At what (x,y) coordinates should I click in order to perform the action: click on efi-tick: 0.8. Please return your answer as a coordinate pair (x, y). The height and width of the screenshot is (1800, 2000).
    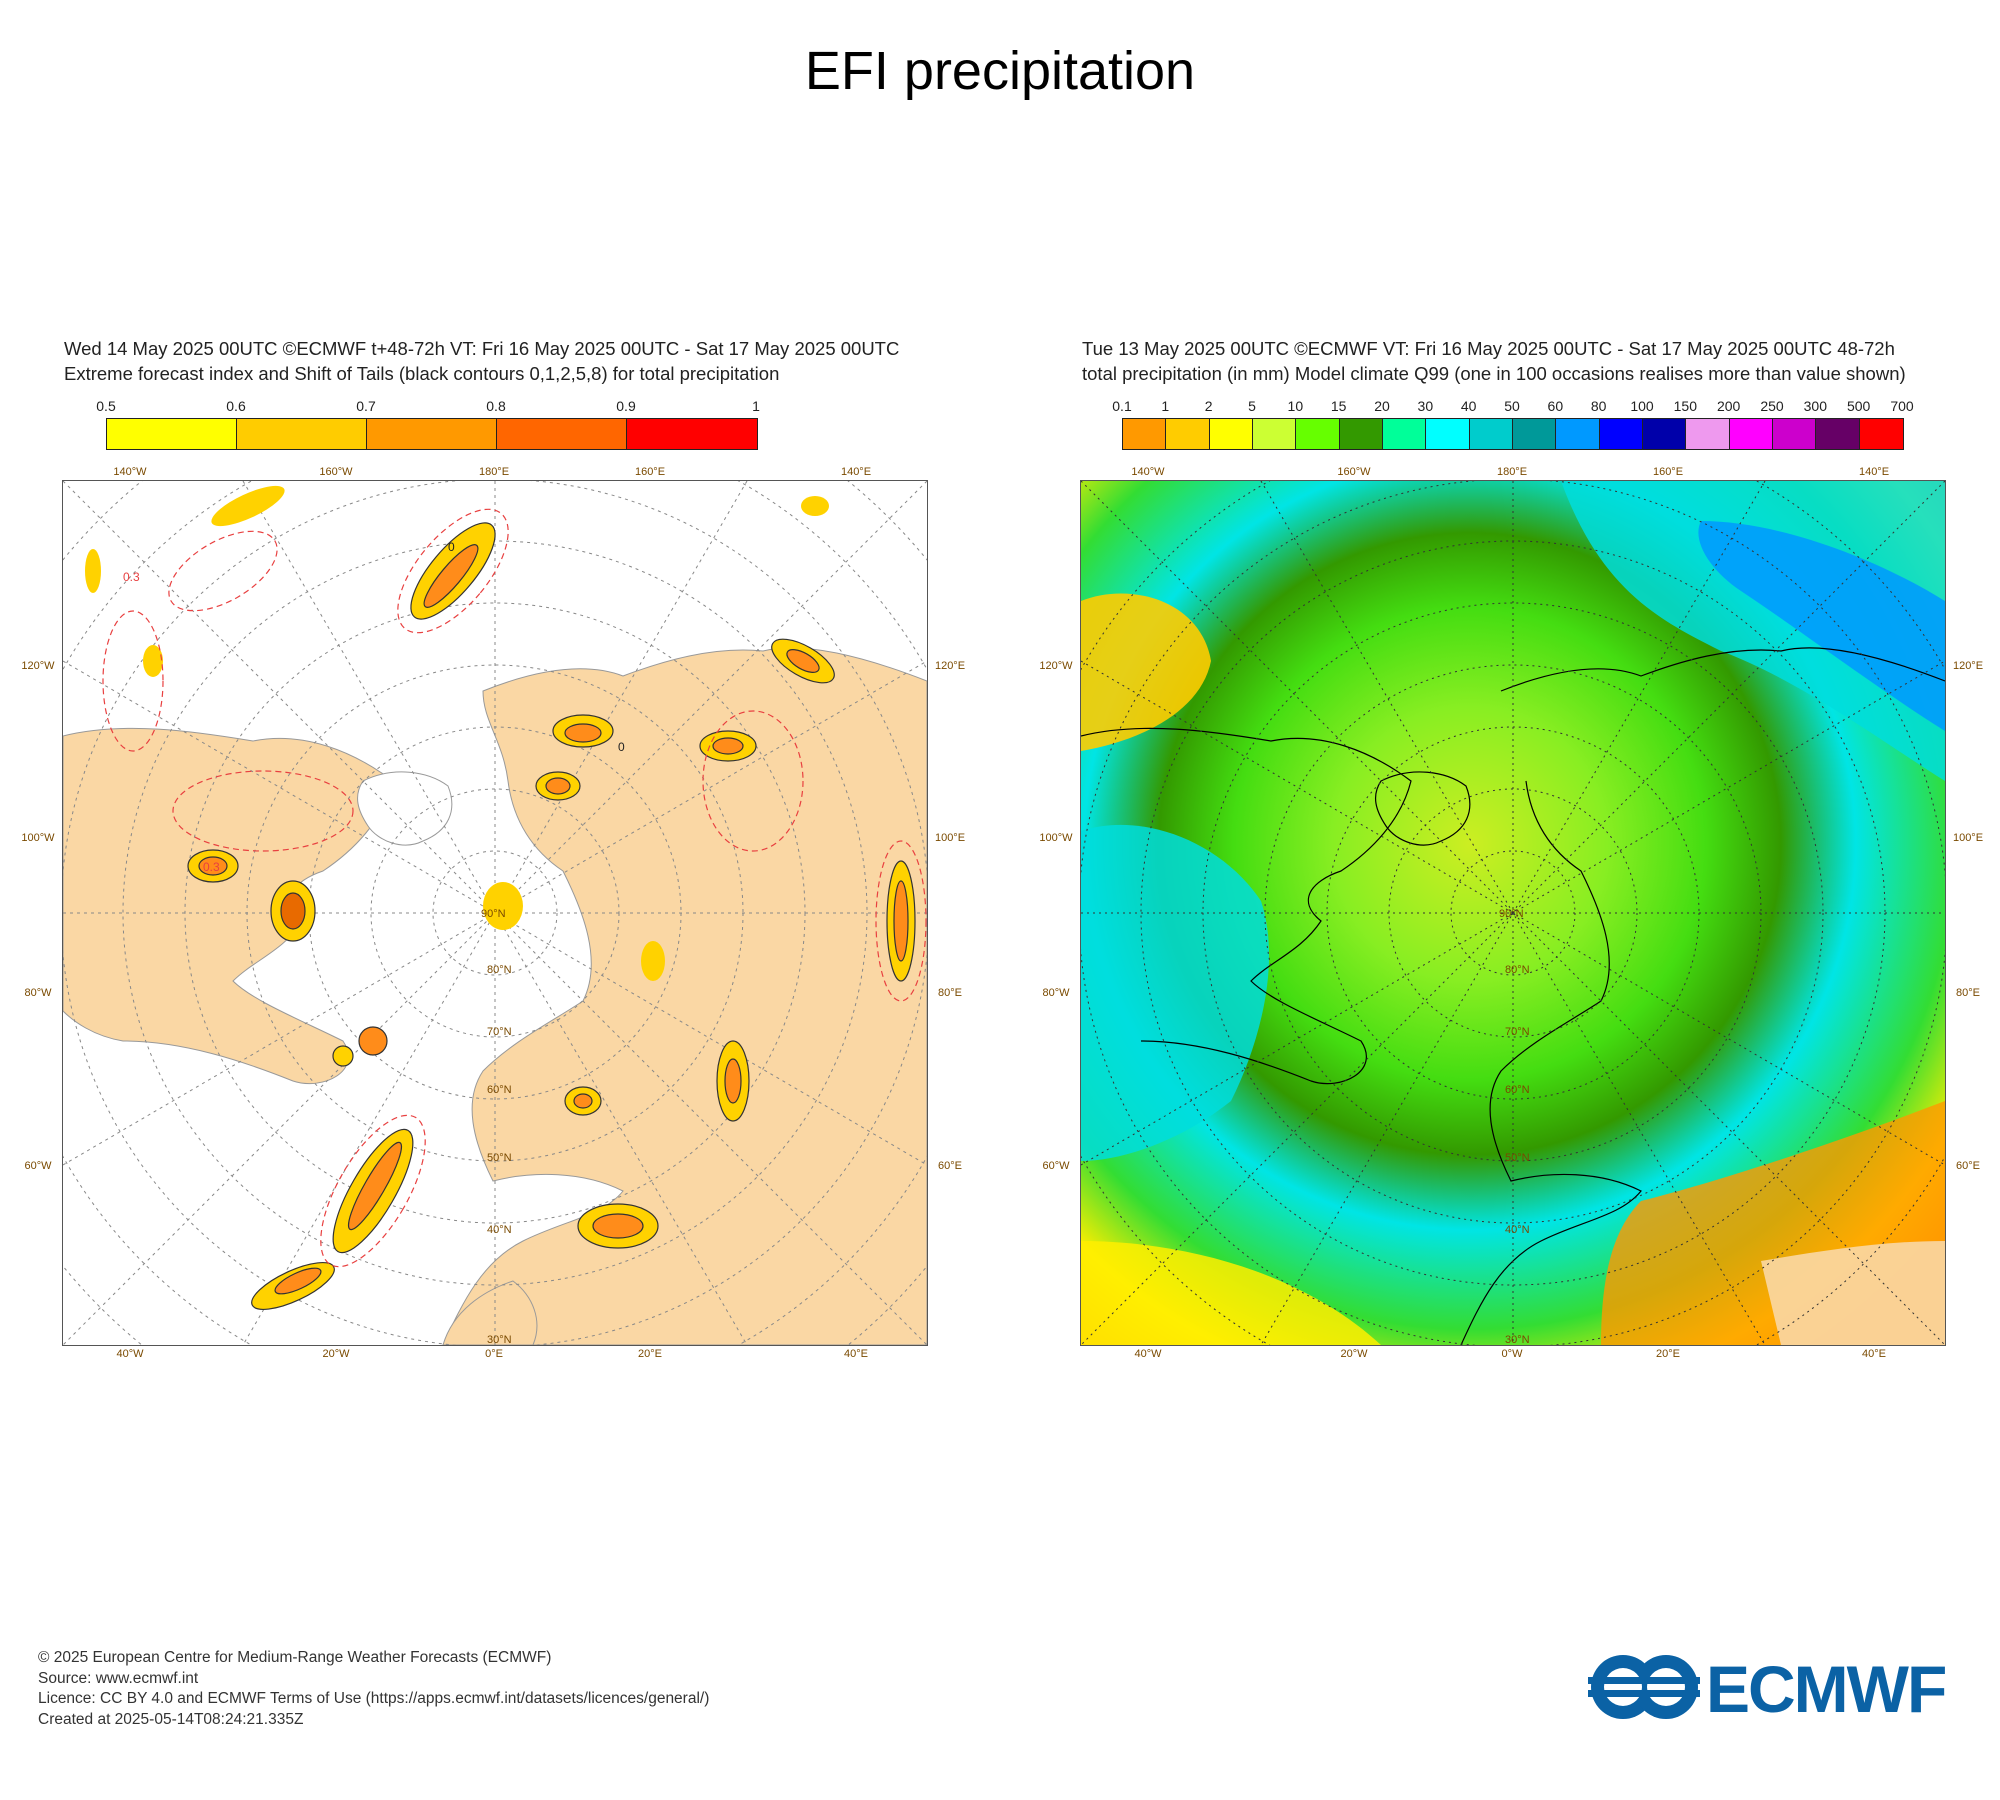
    Looking at the image, I should click on (496, 406).